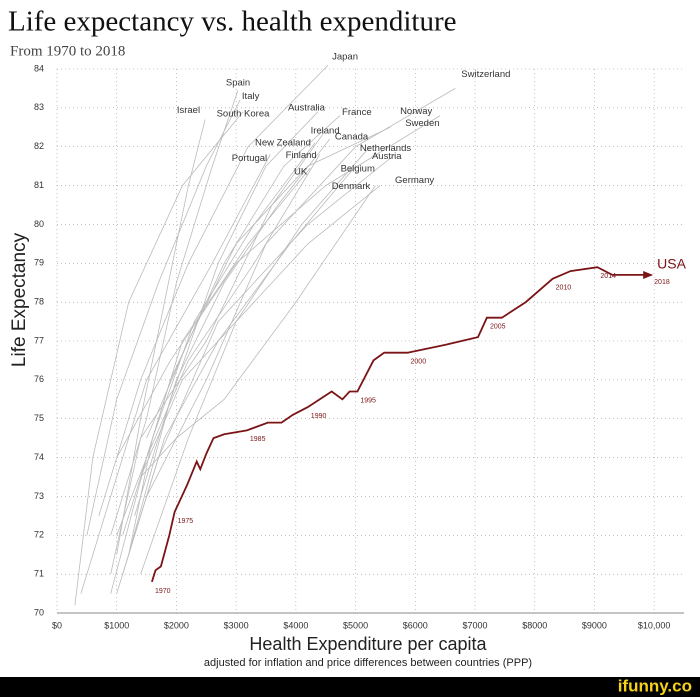 This screenshot has height=697, width=700. Describe the element at coordinates (352, 136) in the screenshot. I see `country-label: Canada` at that location.